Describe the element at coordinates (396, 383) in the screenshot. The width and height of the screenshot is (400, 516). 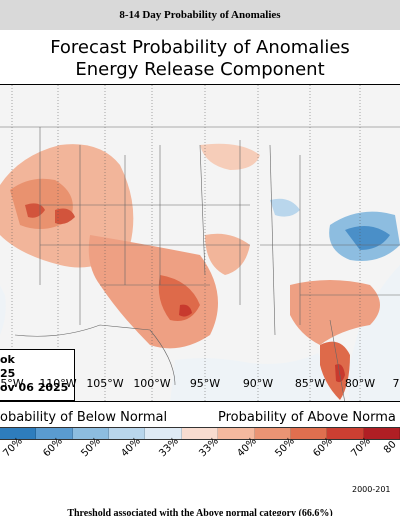
I see `longitude-label: 7` at that location.